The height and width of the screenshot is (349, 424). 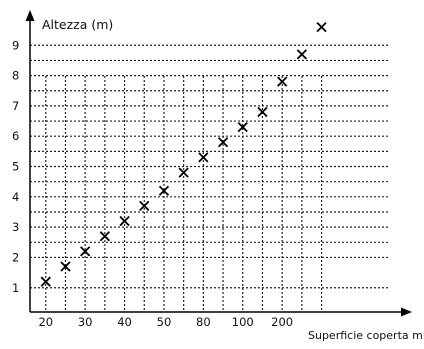 I want to click on y-axis-title: Altezza (m), so click(x=77, y=24).